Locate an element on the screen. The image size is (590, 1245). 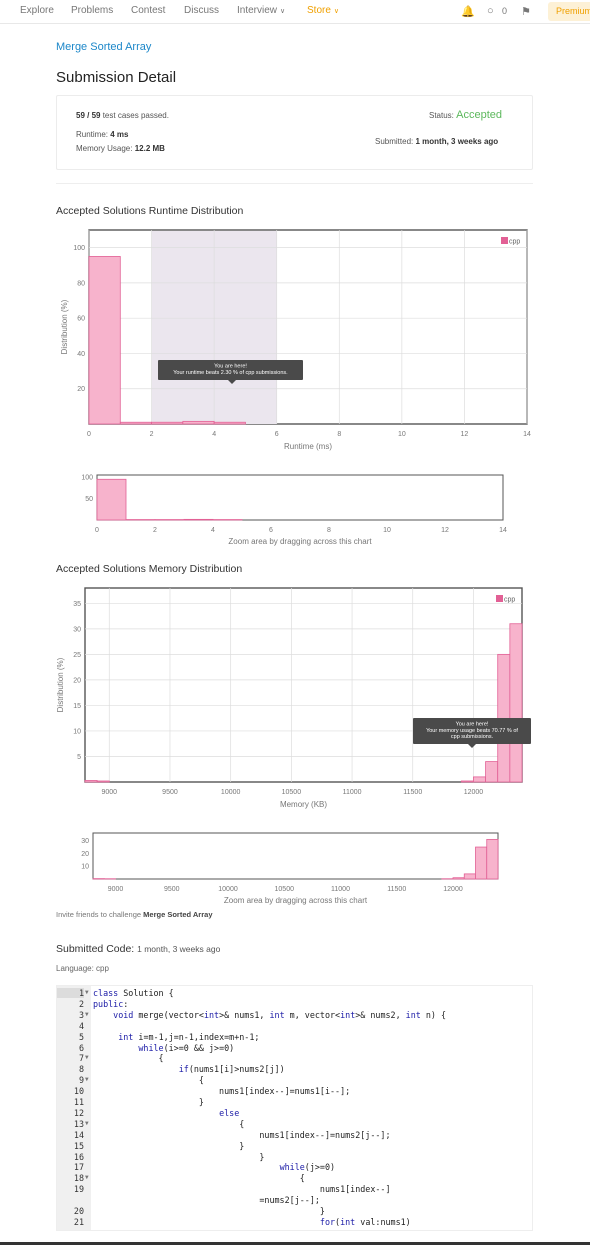
code-line: =nums2[j--]; is located at coordinates (294, 1200).